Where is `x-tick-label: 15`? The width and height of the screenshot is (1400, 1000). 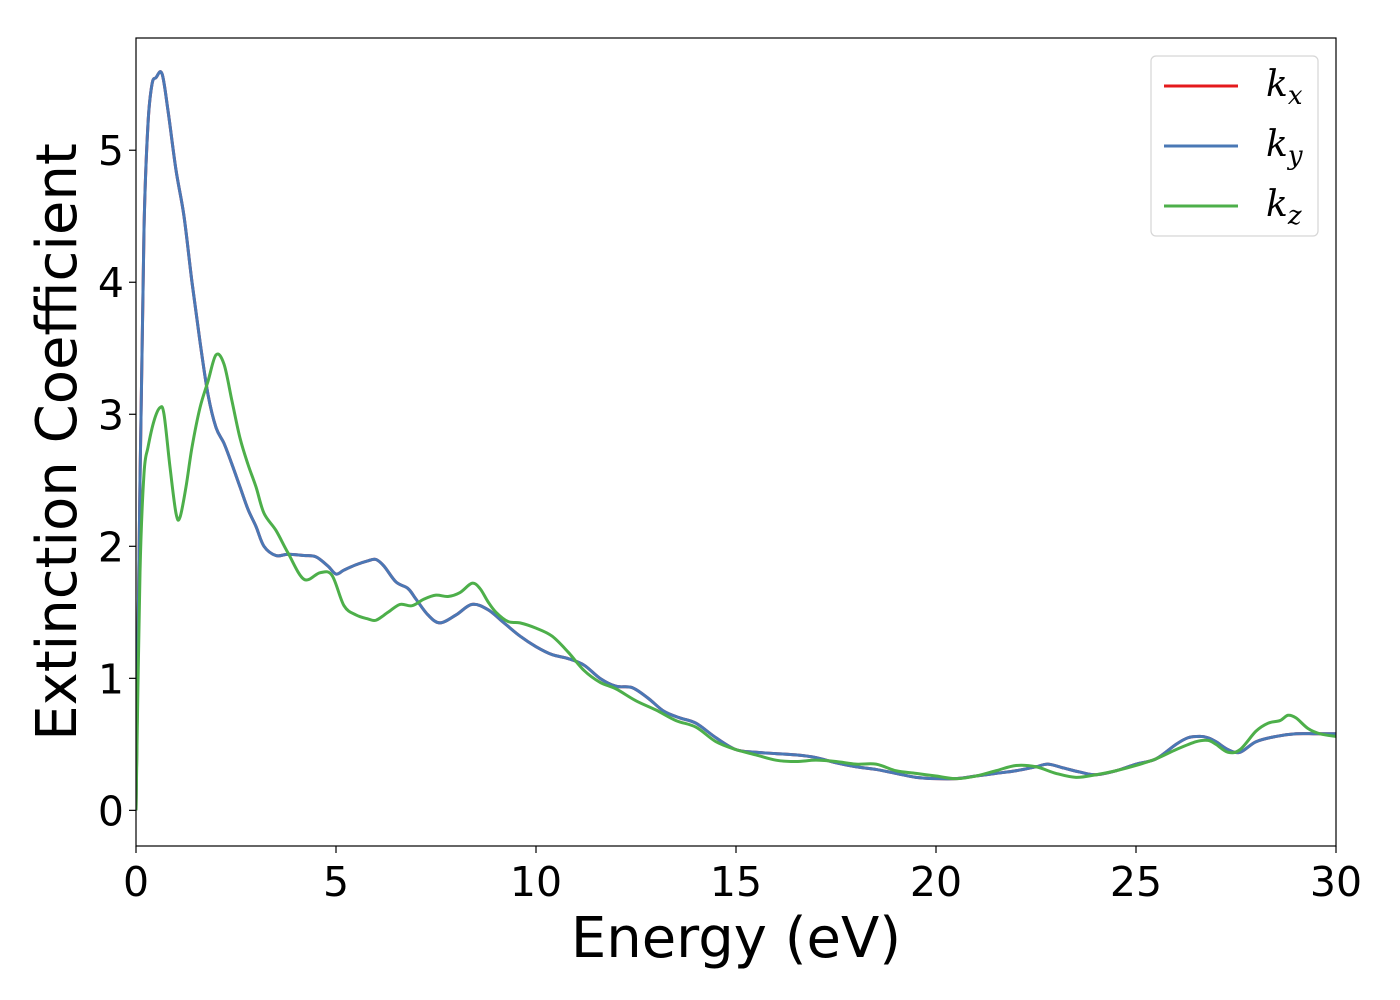 x-tick-label: 15 is located at coordinates (736, 882).